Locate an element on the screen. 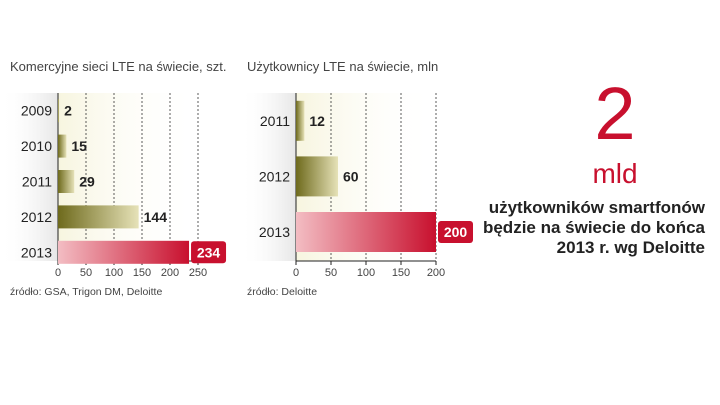 The width and height of the screenshot is (720, 405). callout-line-3: 2013 r. wg Deloitte is located at coordinates (630, 247).